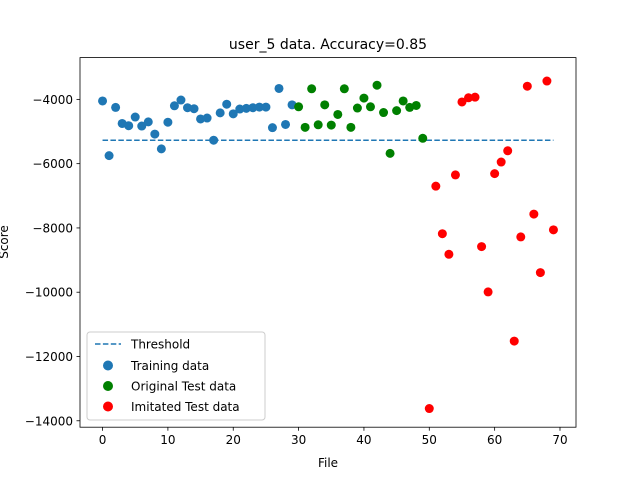 This screenshot has height=480, width=640. I want to click on chart-title: user_5 data. Accuracy=0.85, so click(328, 45).